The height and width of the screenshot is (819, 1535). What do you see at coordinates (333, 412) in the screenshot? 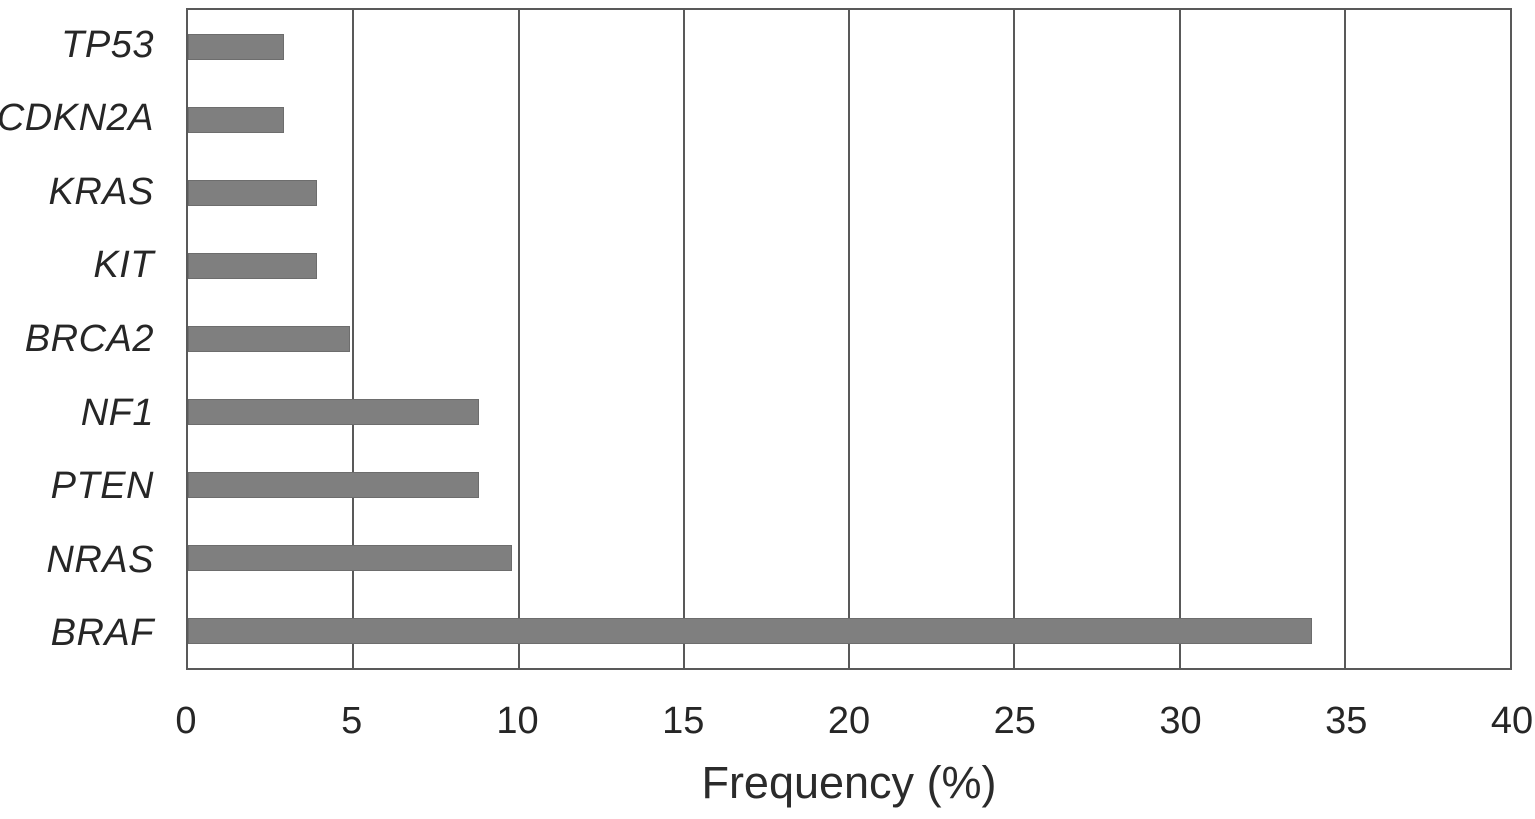
I see `bar-nf1` at bounding box center [333, 412].